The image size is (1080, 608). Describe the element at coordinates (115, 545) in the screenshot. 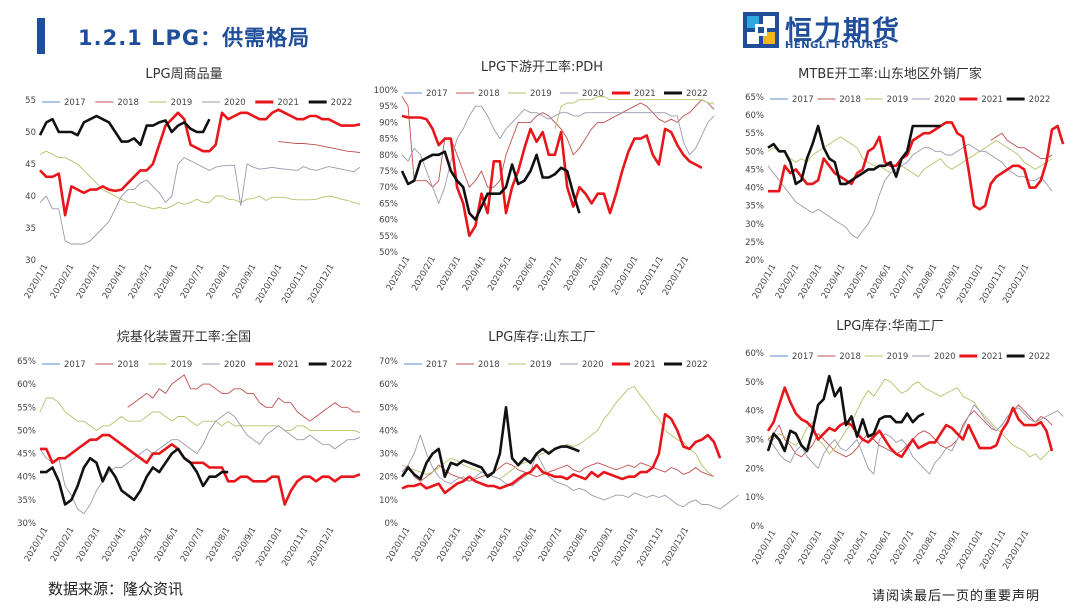

I see `x-tick-label: 2020/4/1` at that location.